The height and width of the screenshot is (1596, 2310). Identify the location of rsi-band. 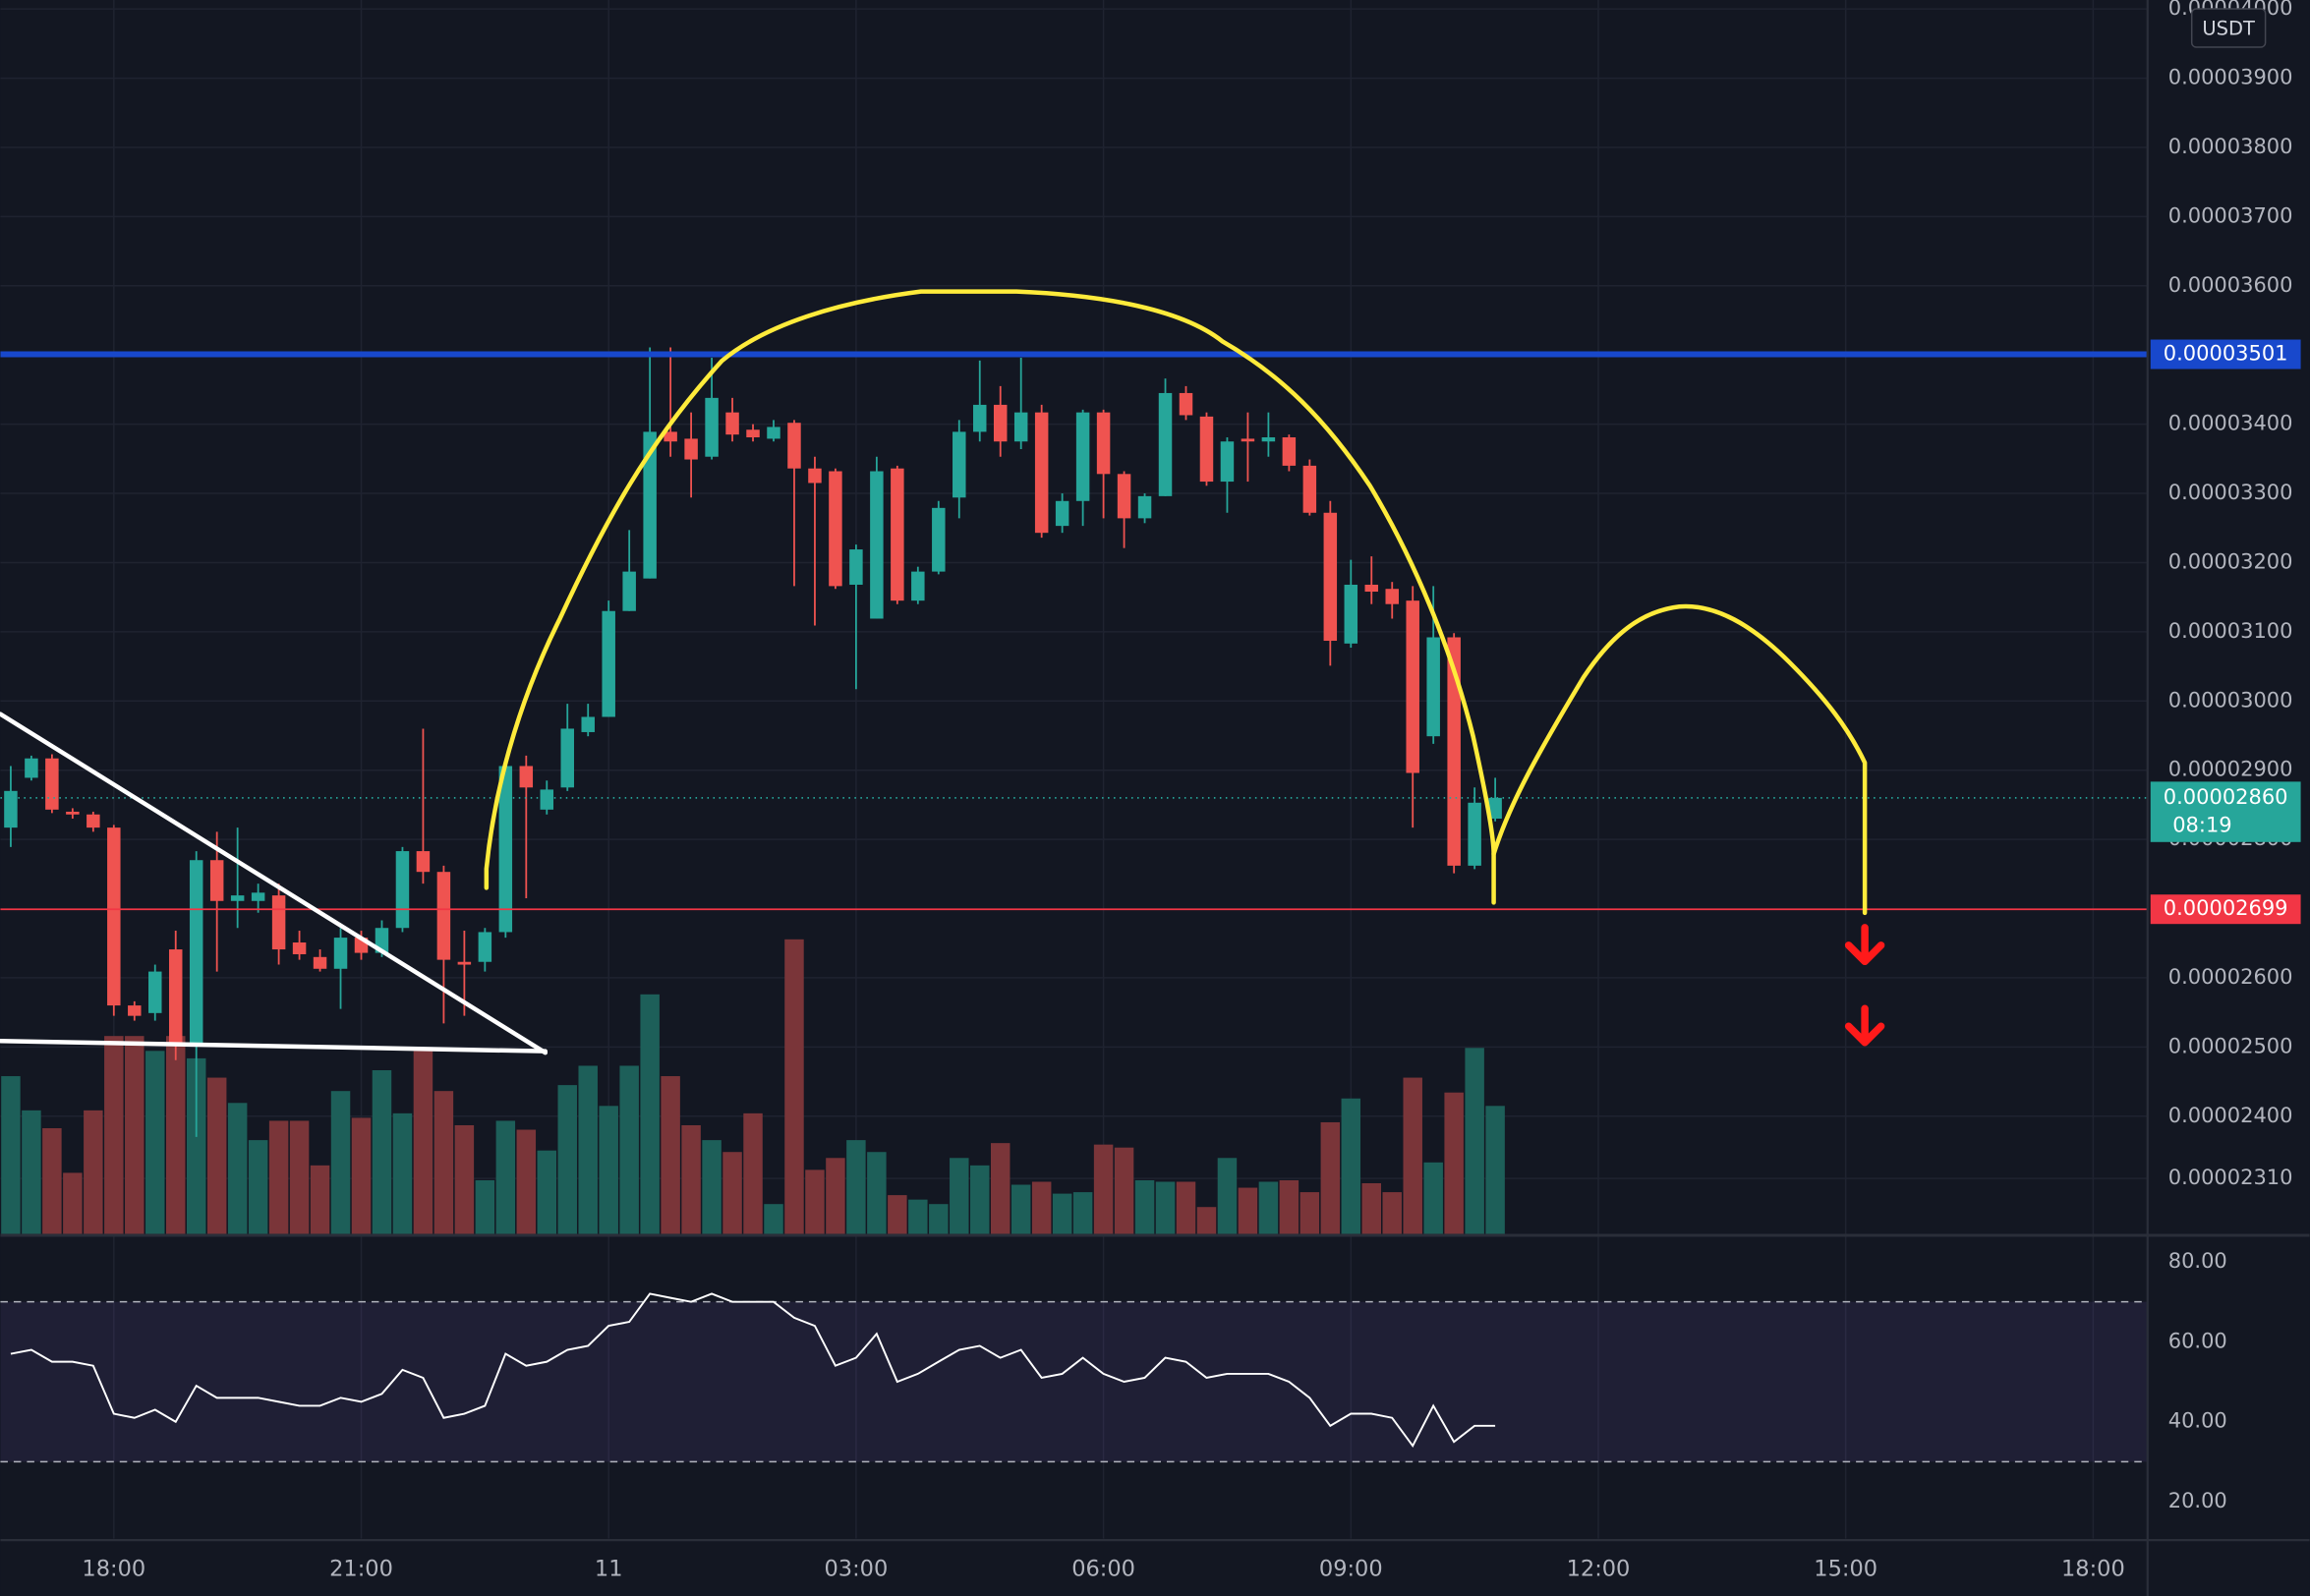
(1074, 1381).